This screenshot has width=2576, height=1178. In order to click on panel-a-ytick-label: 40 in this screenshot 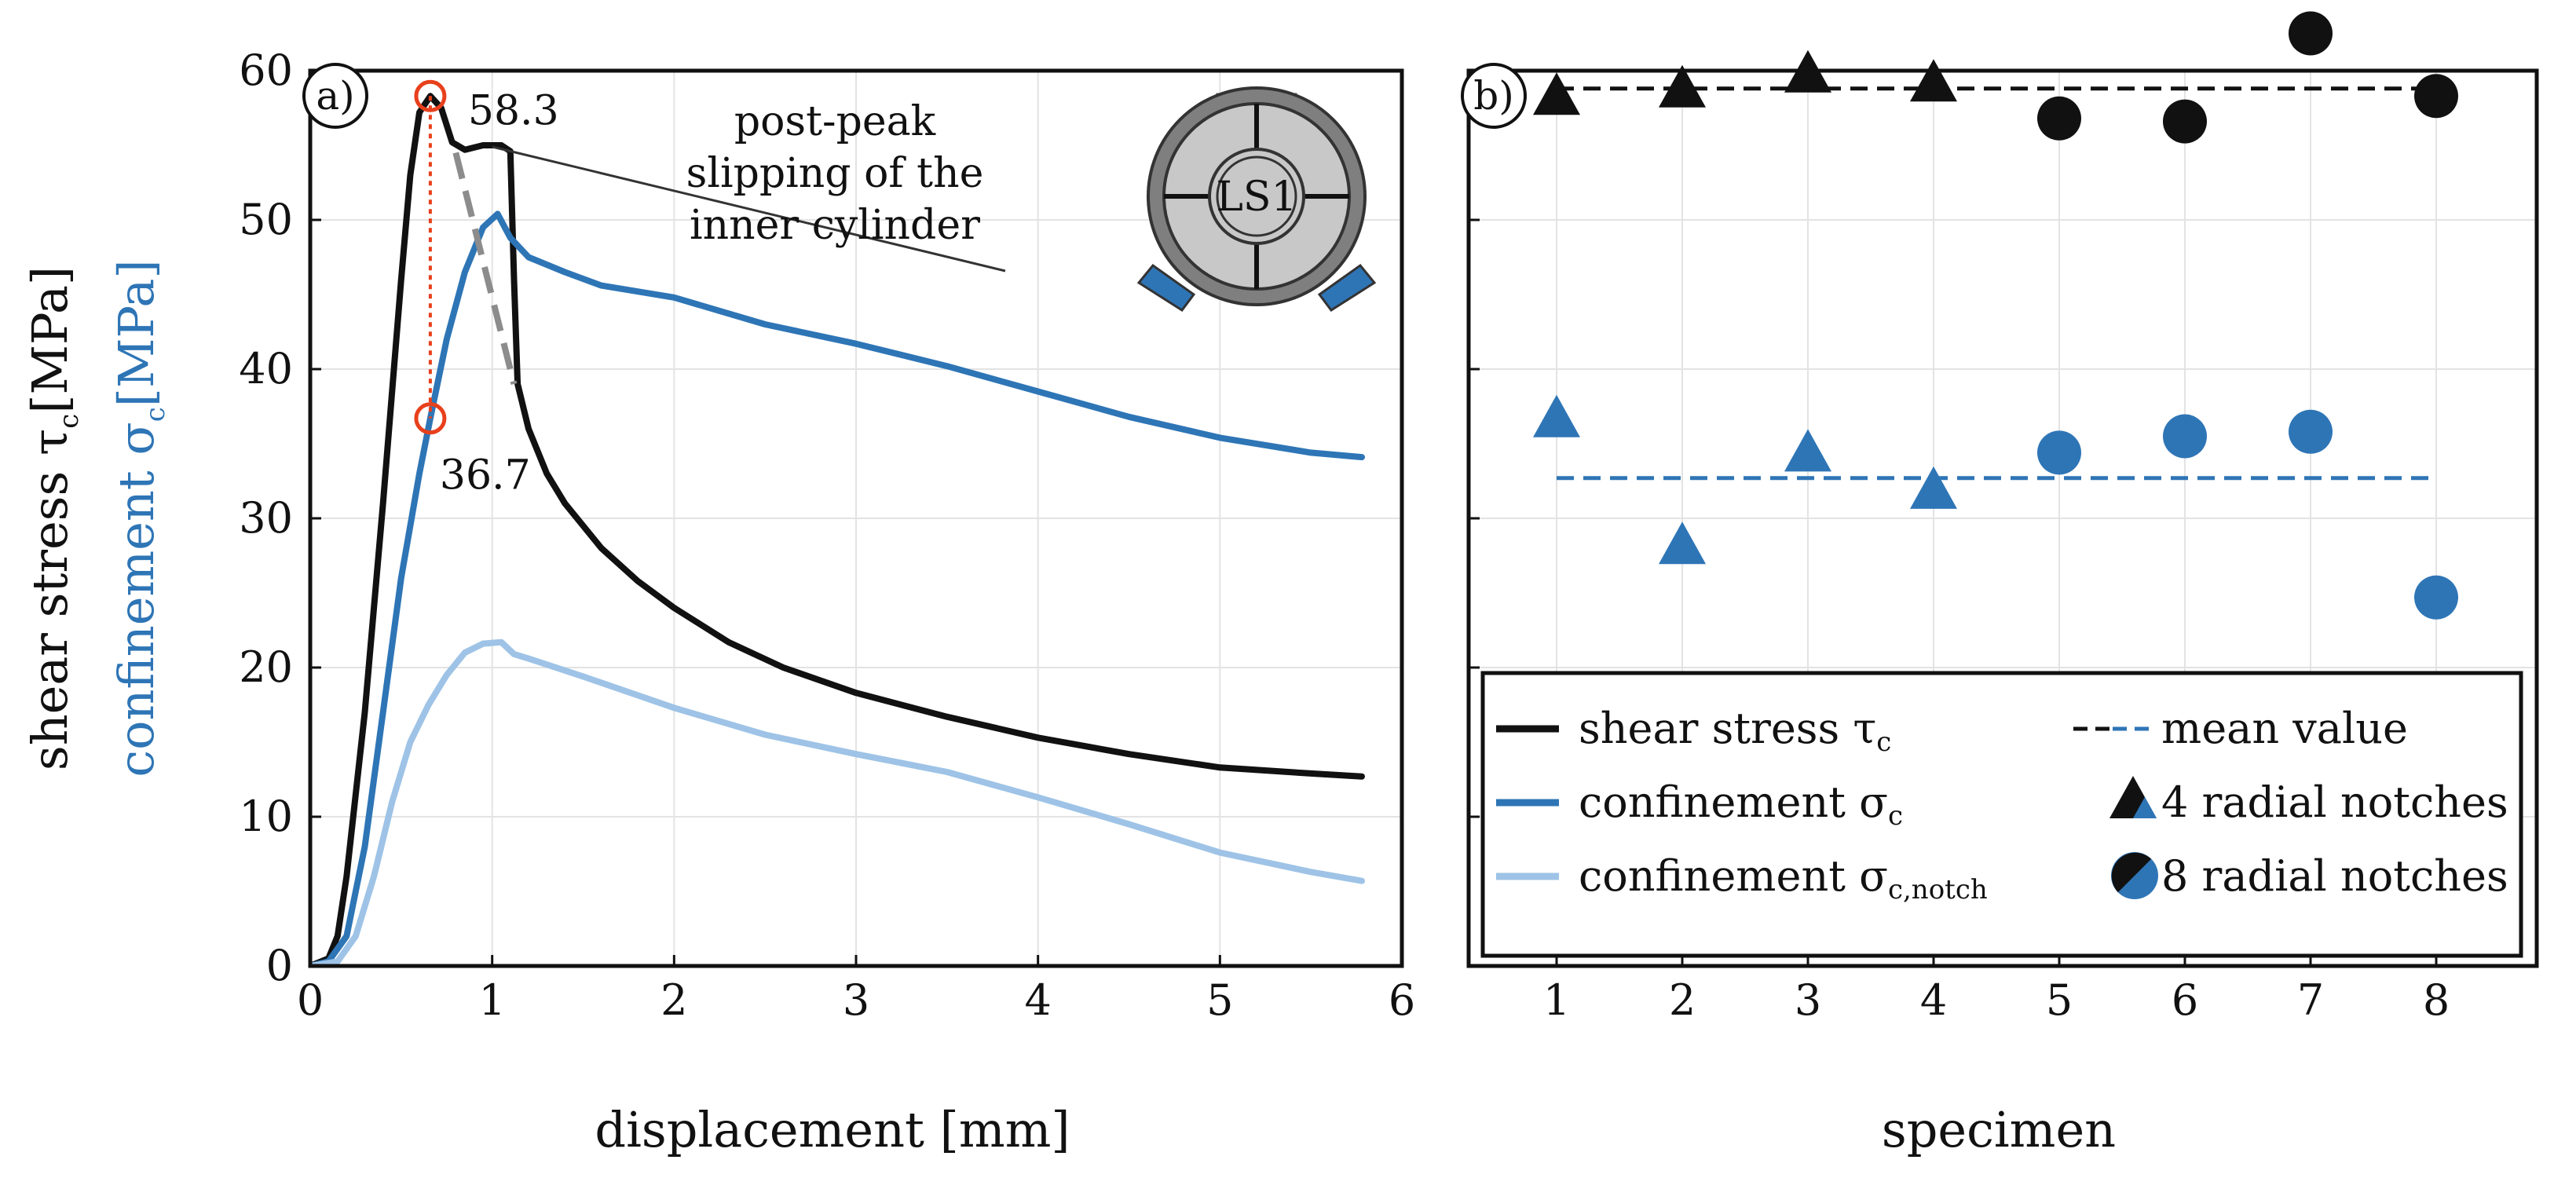, I will do `click(266, 368)`.